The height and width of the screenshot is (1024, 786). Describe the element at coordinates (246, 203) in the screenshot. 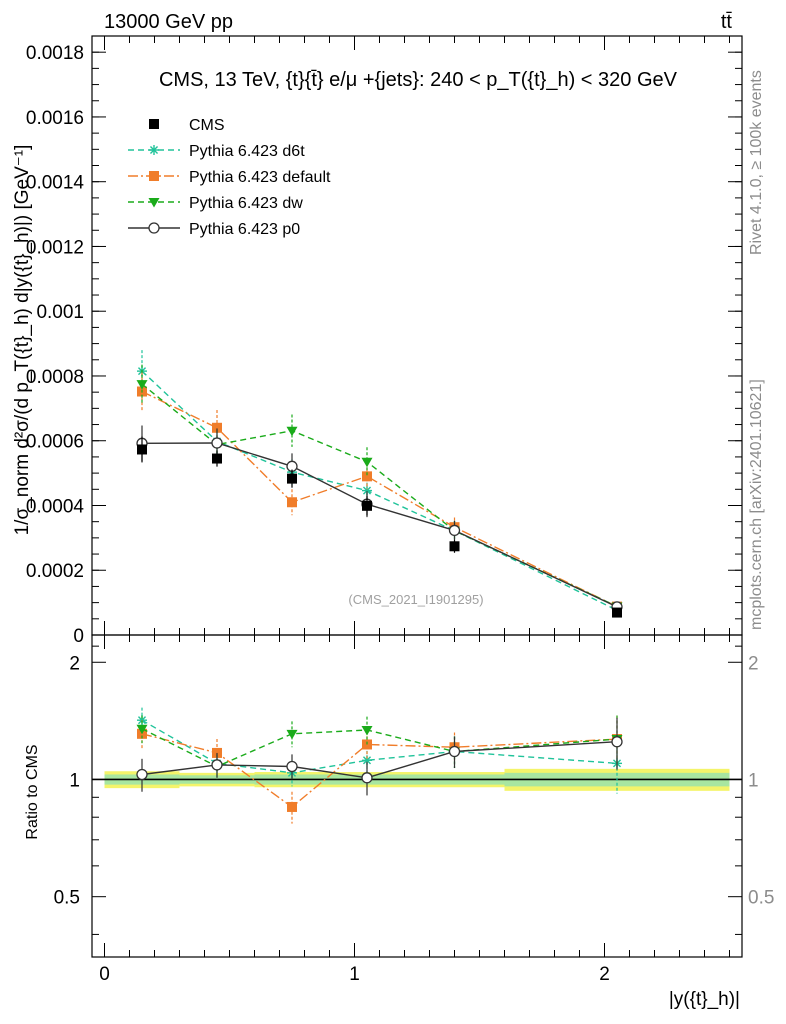

I see `legend-label: Pythia 6.423 dw` at that location.